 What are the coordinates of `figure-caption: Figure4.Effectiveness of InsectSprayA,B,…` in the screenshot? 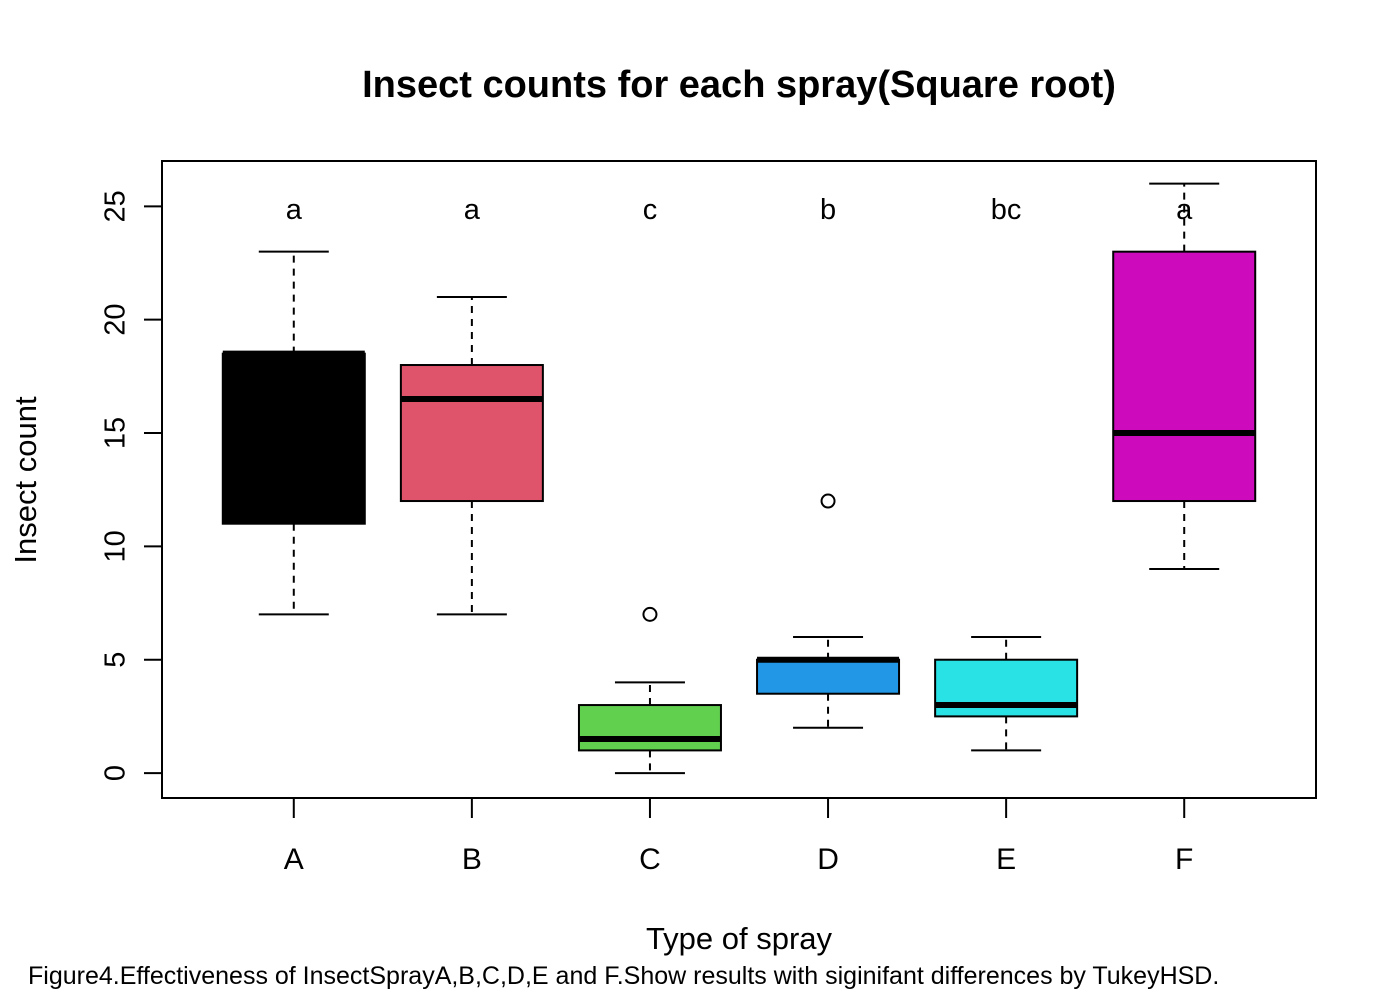 It's located at (624, 976).